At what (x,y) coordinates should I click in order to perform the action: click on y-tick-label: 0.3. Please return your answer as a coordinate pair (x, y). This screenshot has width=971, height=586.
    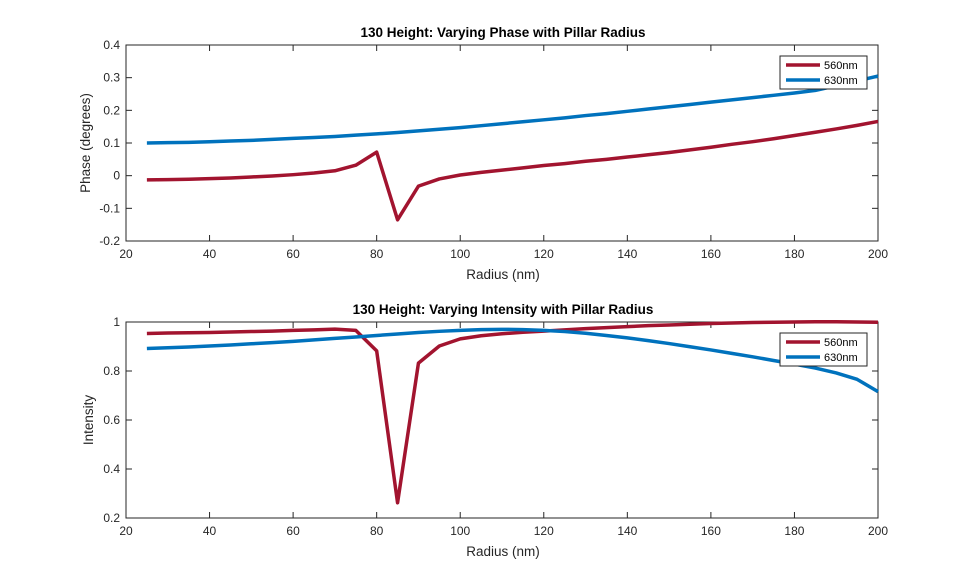
    Looking at the image, I should click on (111, 78).